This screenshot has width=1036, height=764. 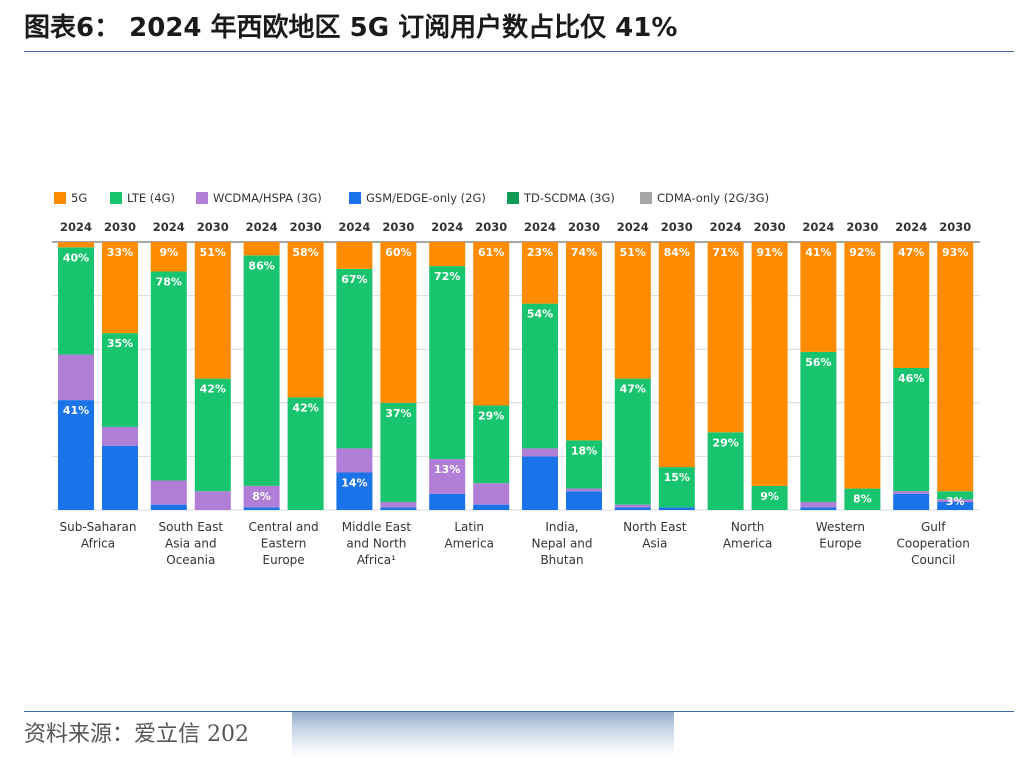 What do you see at coordinates (447, 469) in the screenshot?
I see `data-label: 13%` at bounding box center [447, 469].